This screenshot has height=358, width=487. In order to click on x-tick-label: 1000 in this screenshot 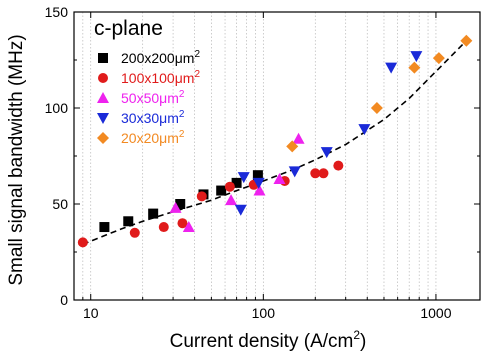, I will do `click(435, 313)`.